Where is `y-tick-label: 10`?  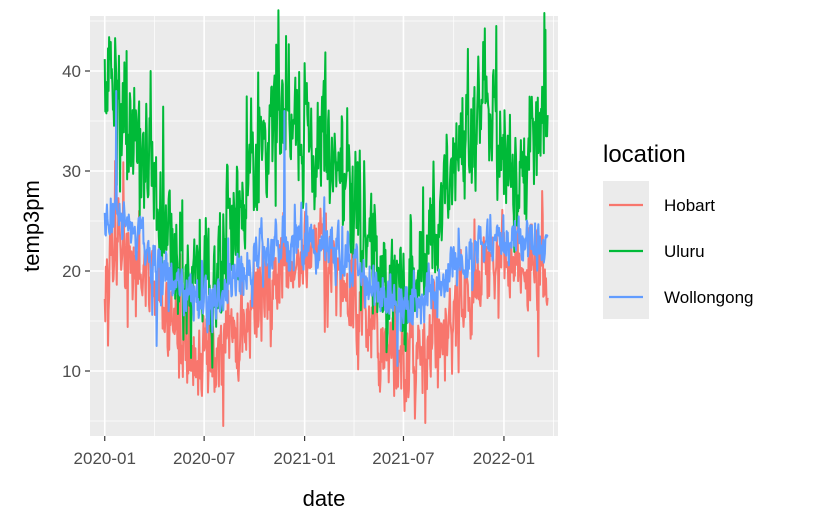 y-tick-label: 10 is located at coordinates (71, 371).